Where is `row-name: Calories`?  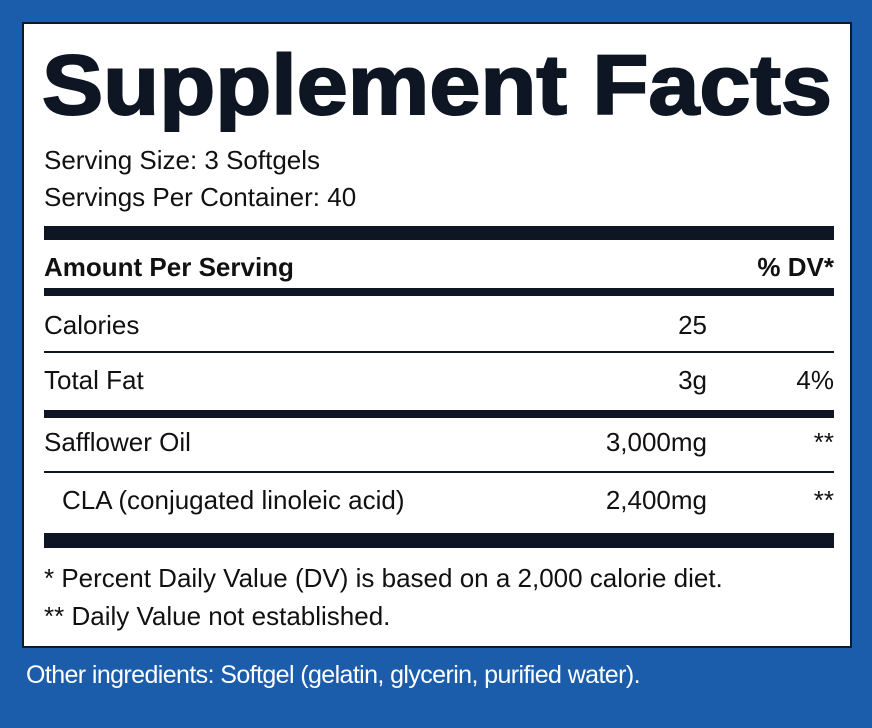
row-name: Calories is located at coordinates (92, 325).